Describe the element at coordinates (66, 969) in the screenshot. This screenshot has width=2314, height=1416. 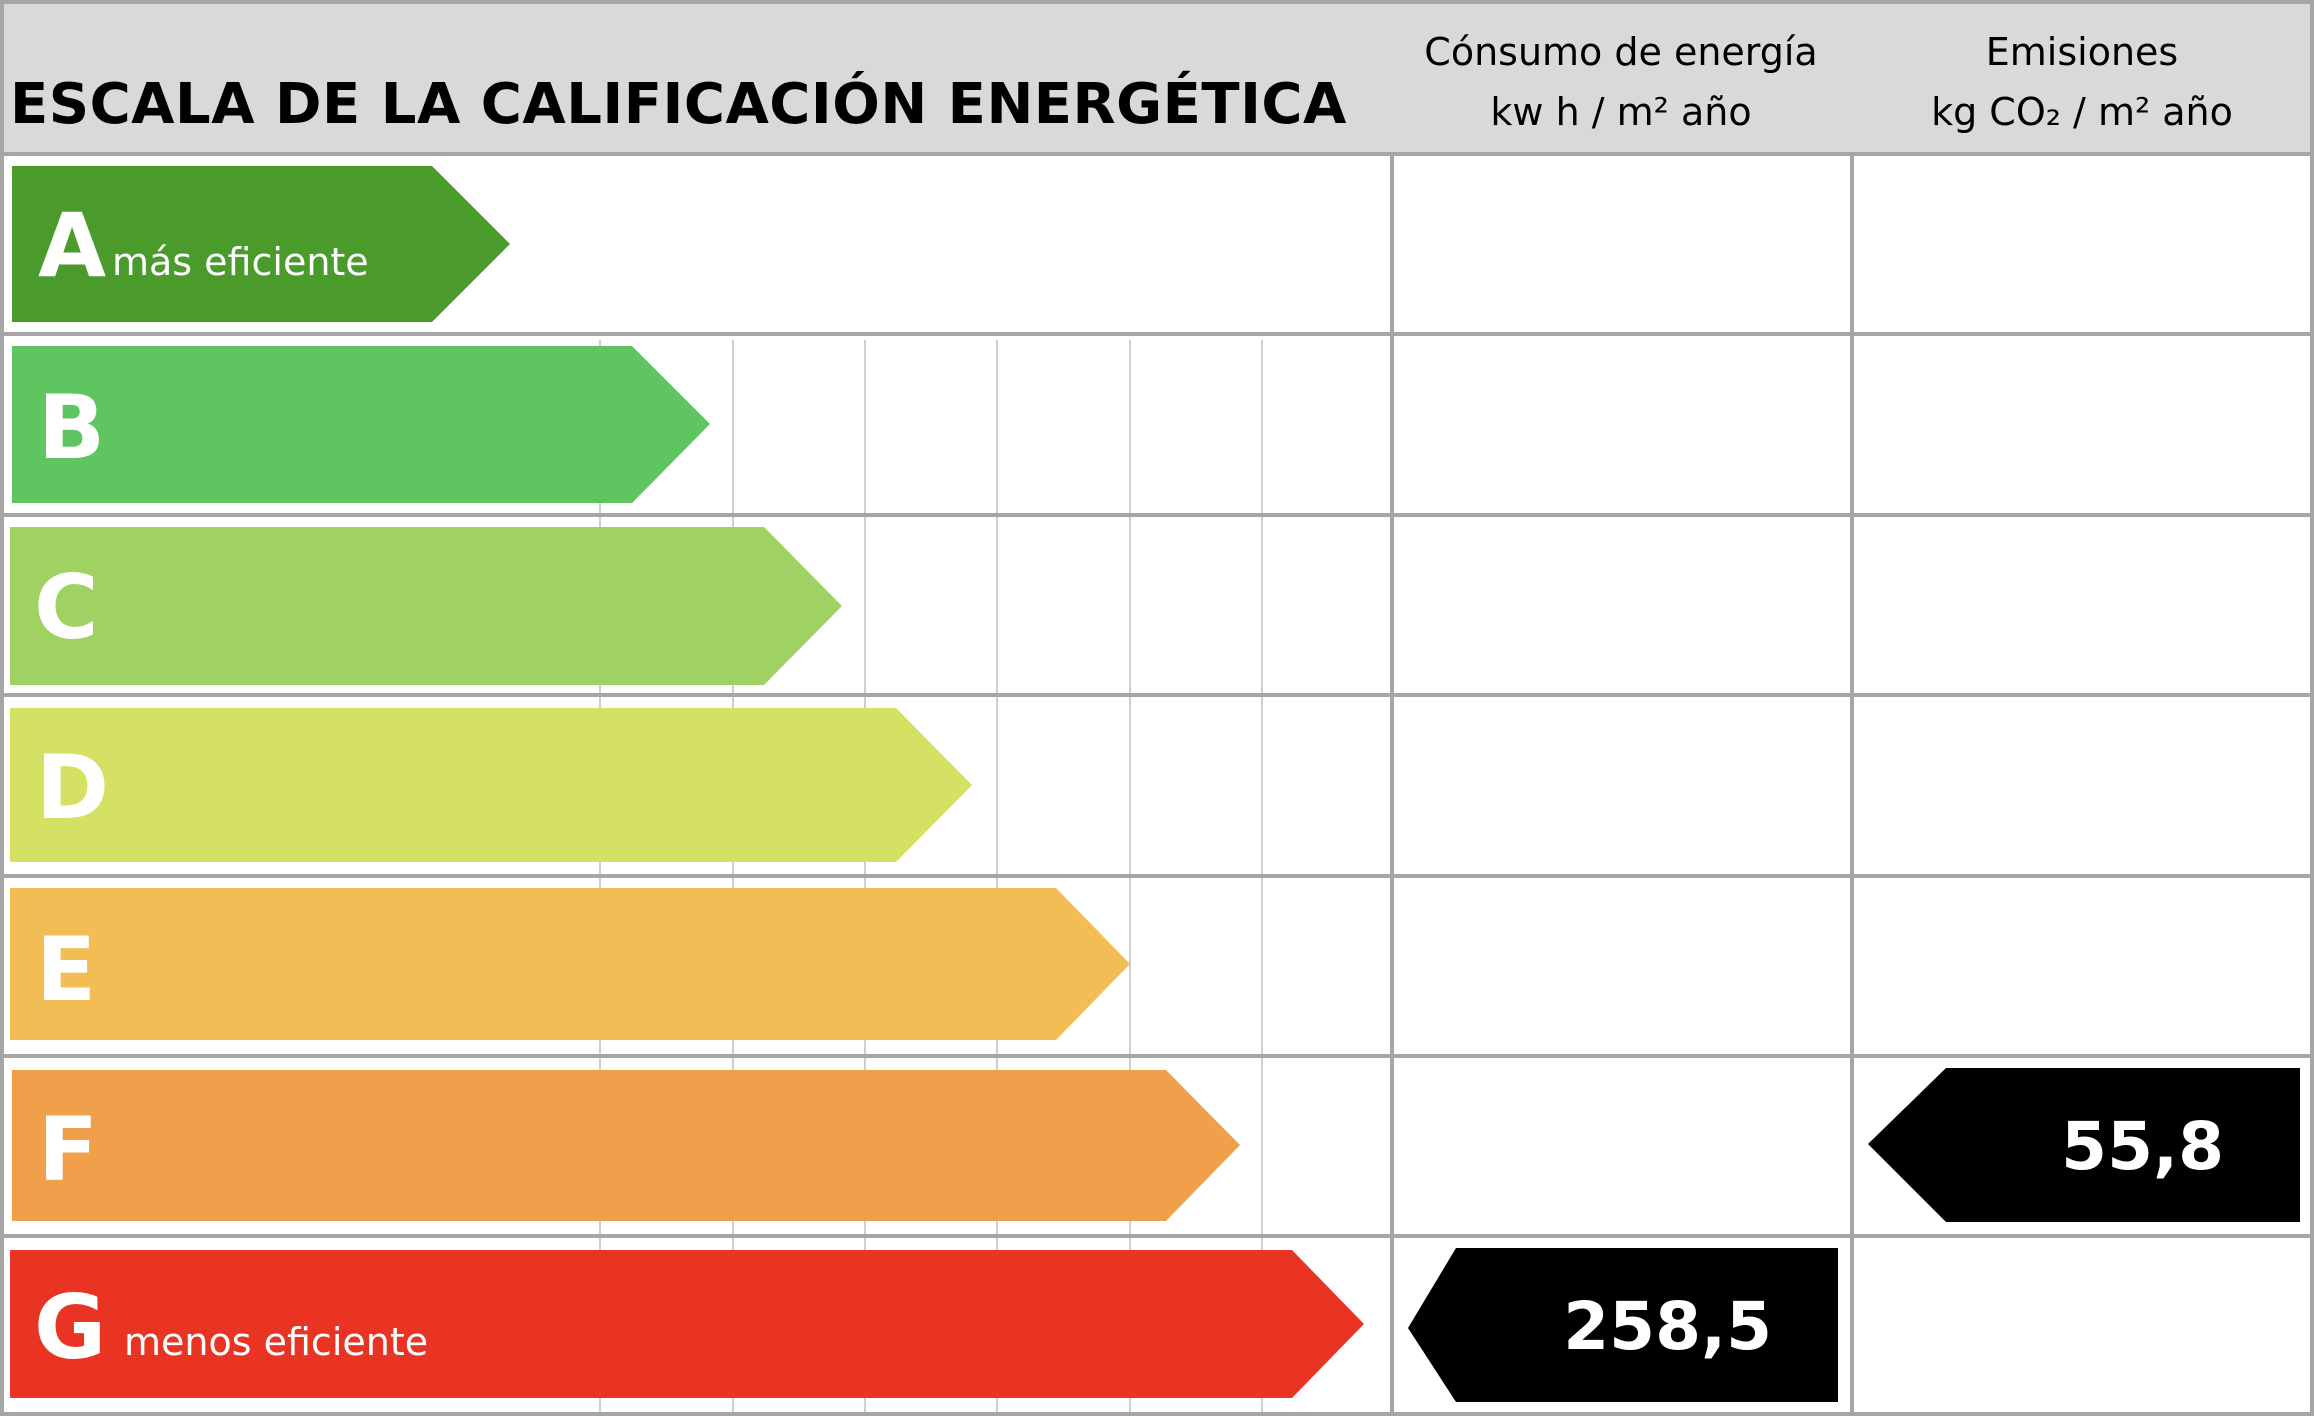
I see `rating-letter-e: E` at that location.